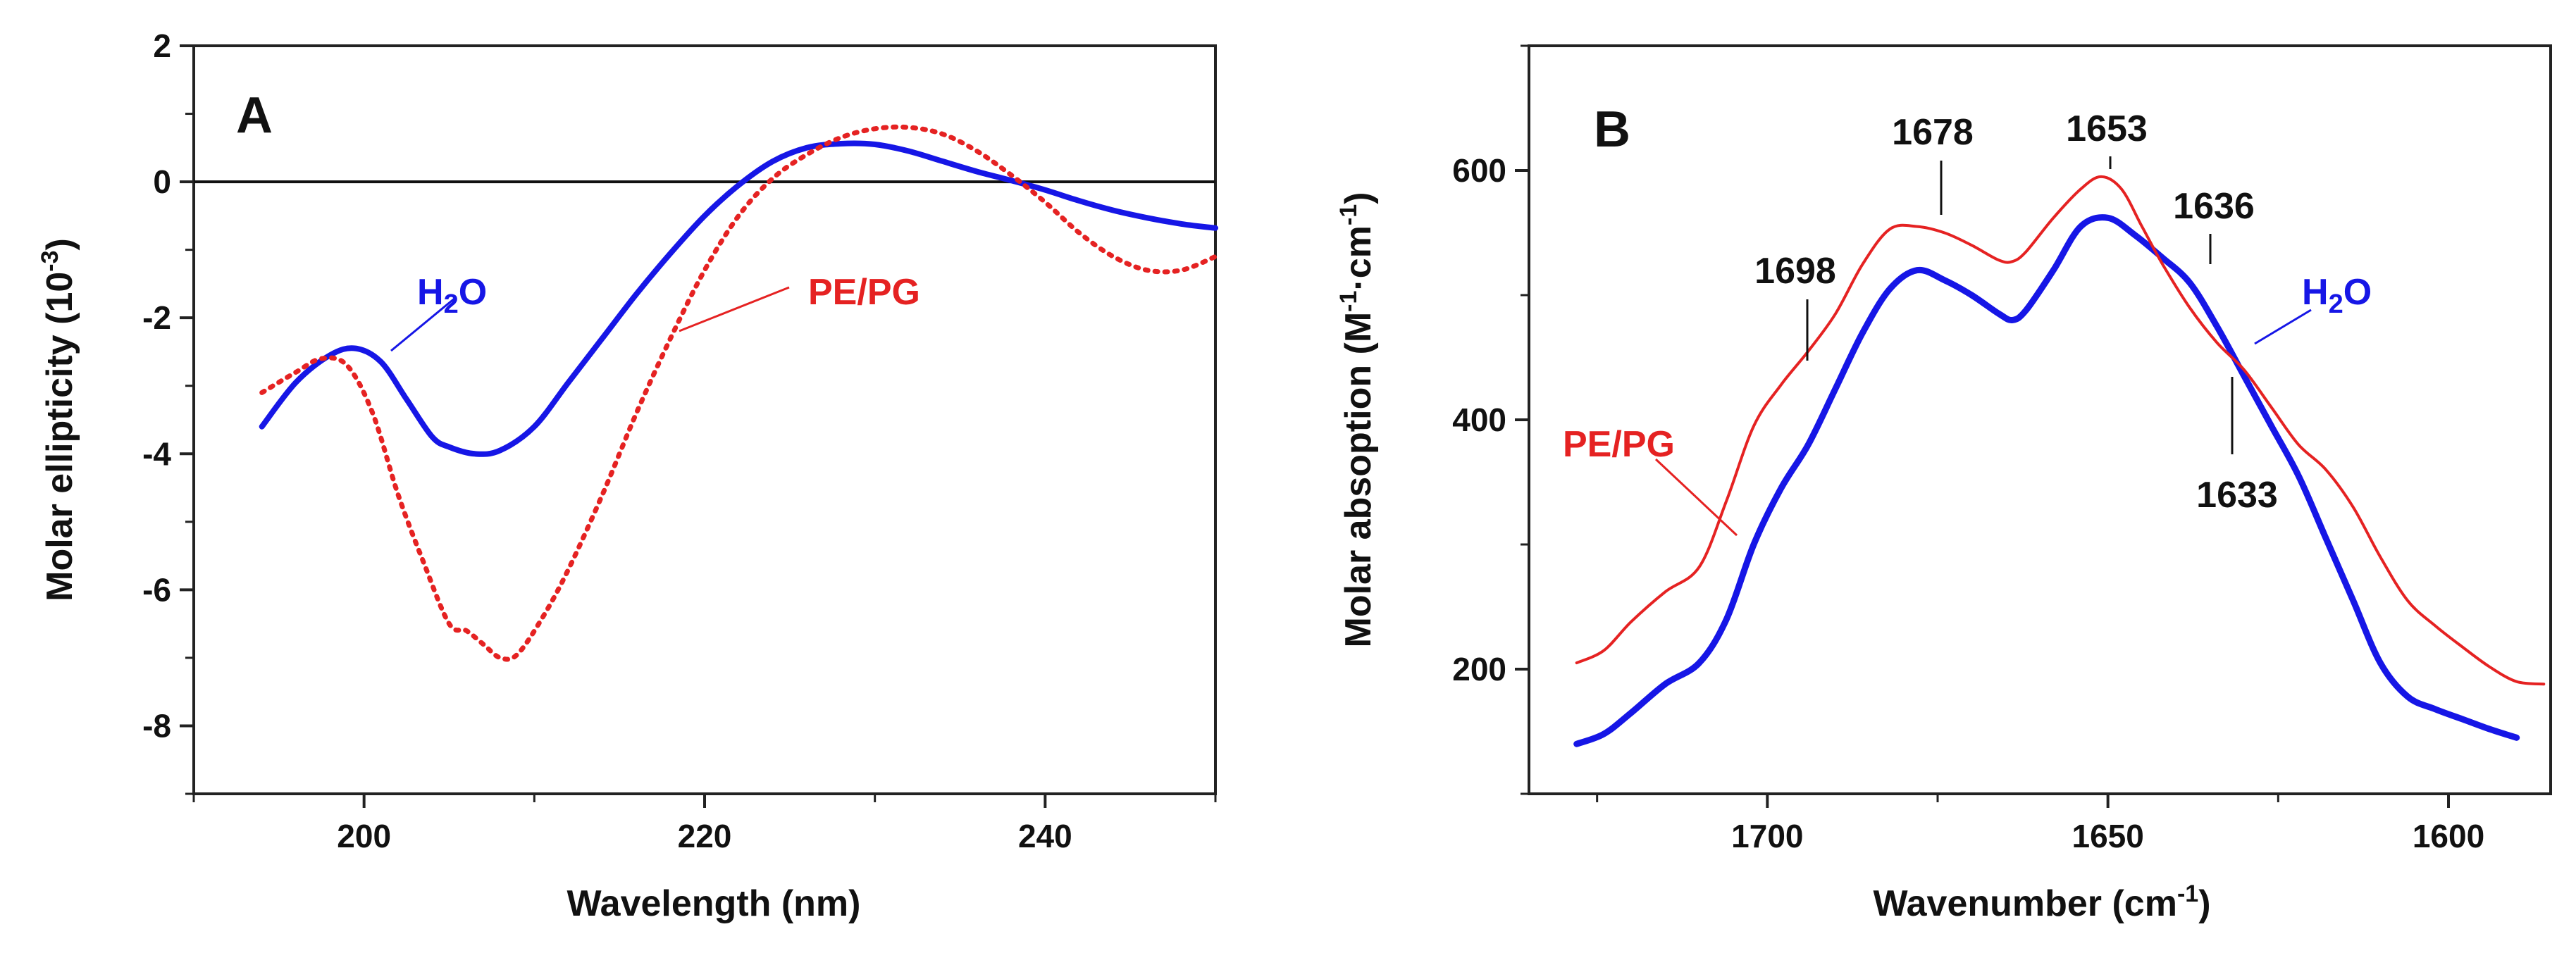 The height and width of the screenshot is (953, 2576). I want to click on panel-a-label: A, so click(254, 115).